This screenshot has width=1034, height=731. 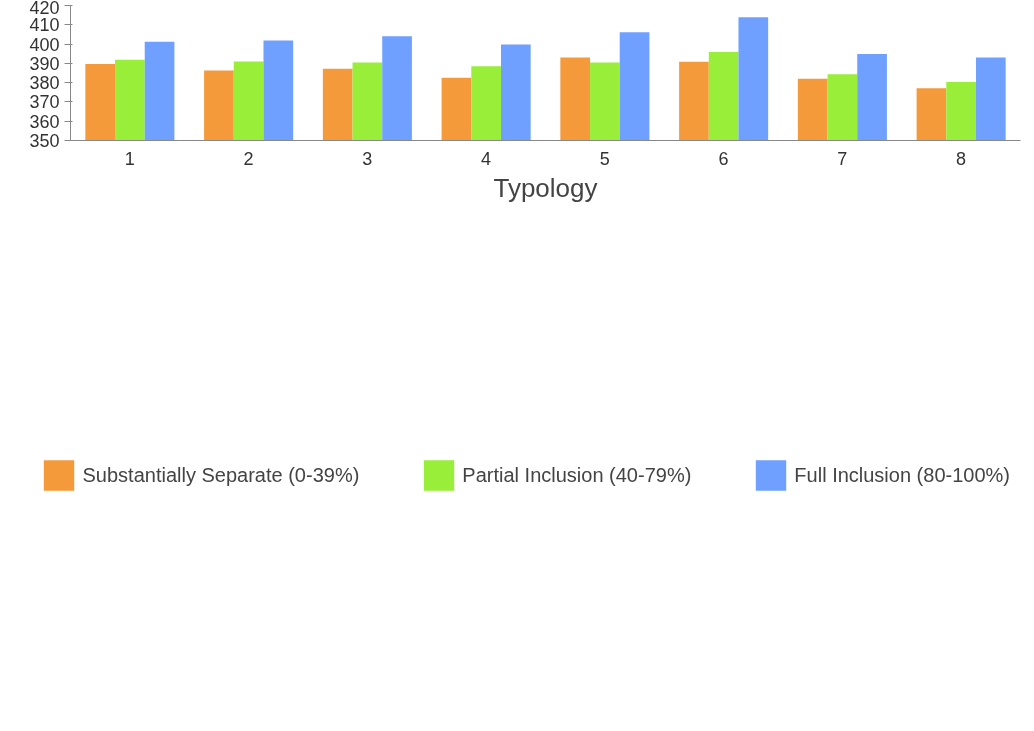 I want to click on legend-label: Full Inclusion (80-100%), so click(x=902, y=475).